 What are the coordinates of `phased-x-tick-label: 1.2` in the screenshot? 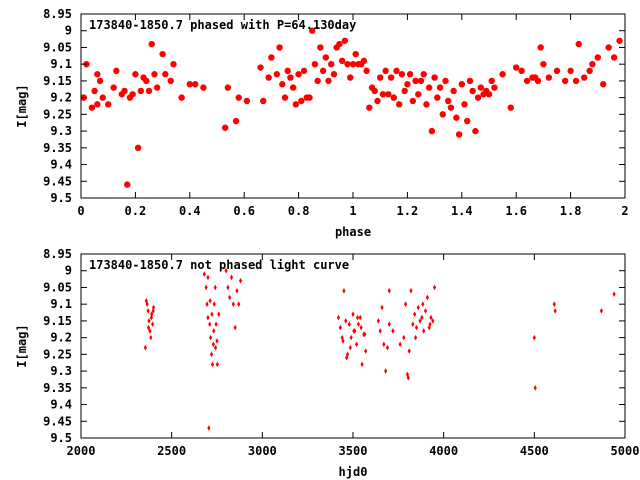 It's located at (408, 211).